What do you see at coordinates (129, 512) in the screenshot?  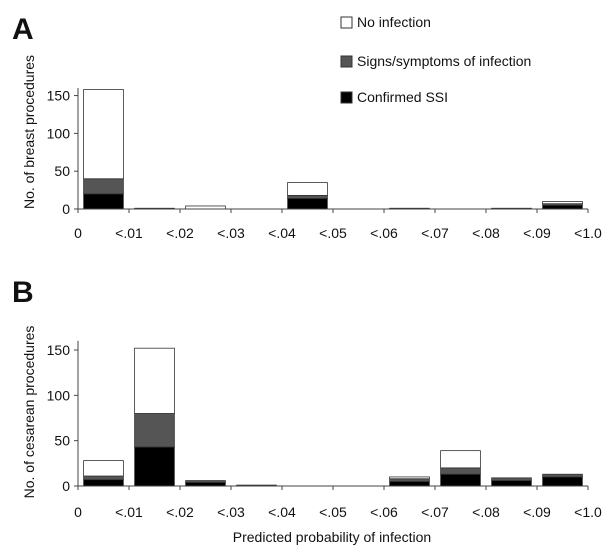 I see `panel-b-x-tick-label: <.01` at bounding box center [129, 512].